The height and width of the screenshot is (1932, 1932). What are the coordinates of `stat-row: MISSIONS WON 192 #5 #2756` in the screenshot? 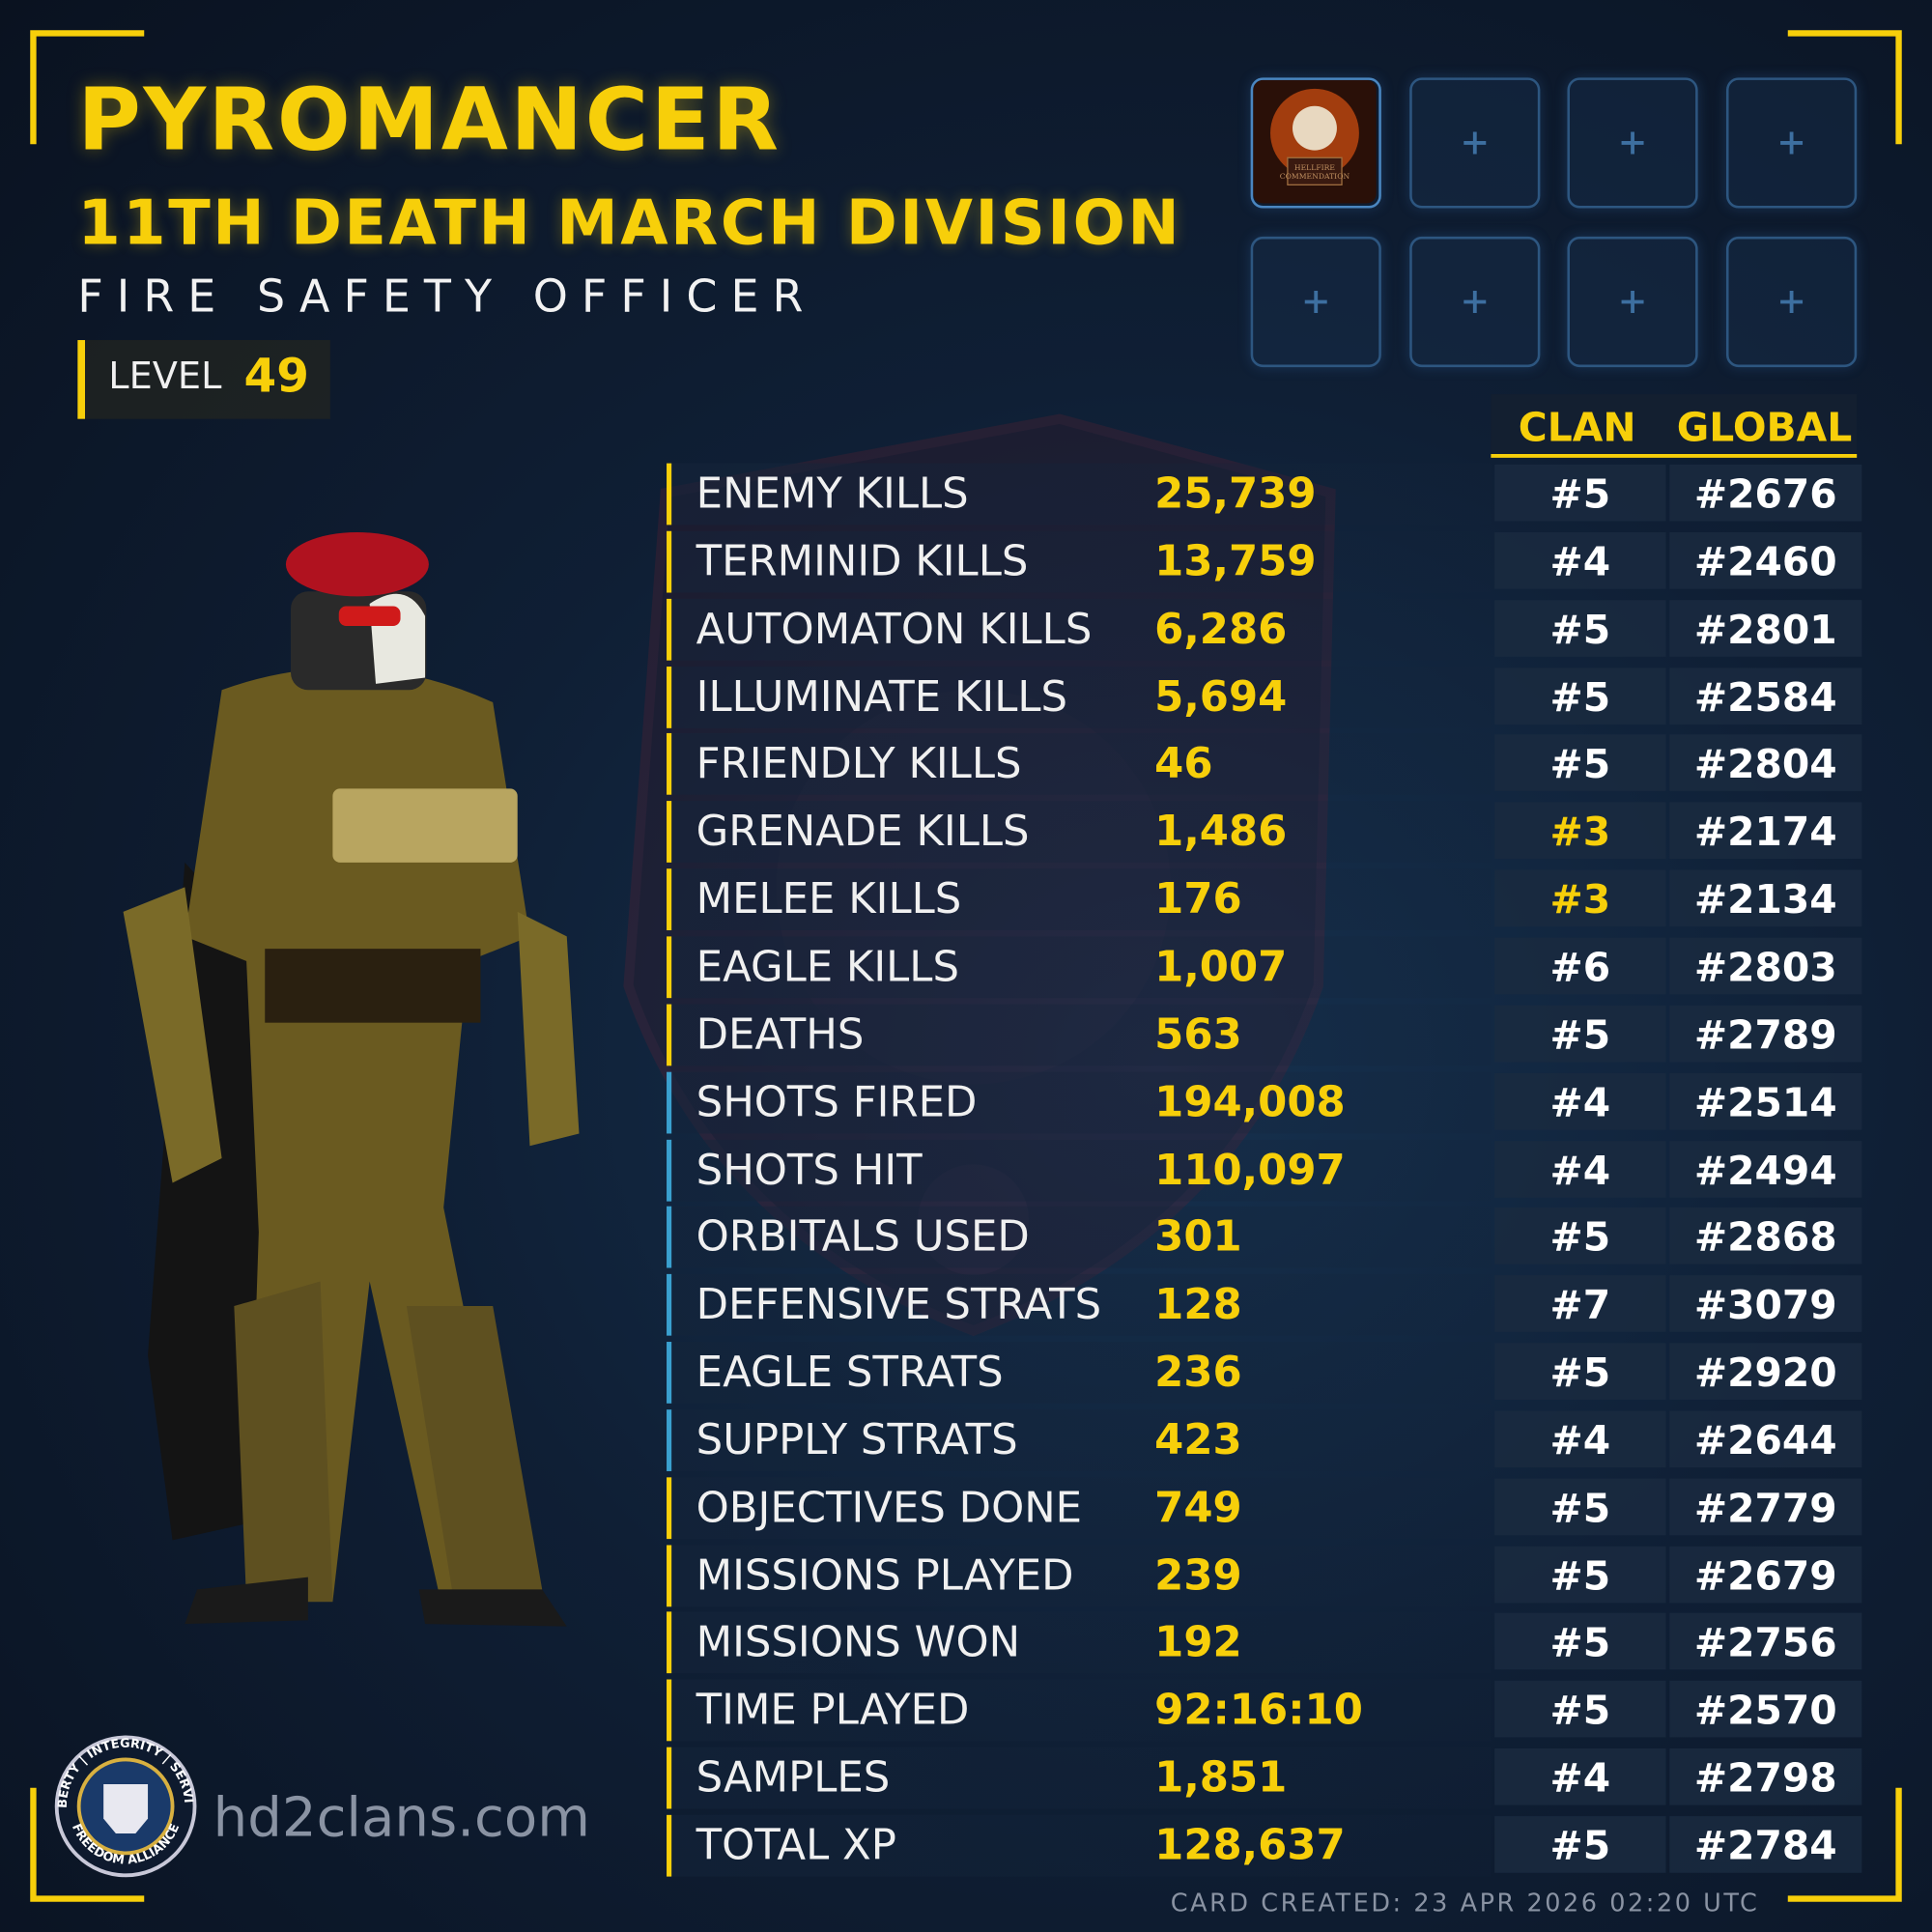 It's located at (1264, 1642).